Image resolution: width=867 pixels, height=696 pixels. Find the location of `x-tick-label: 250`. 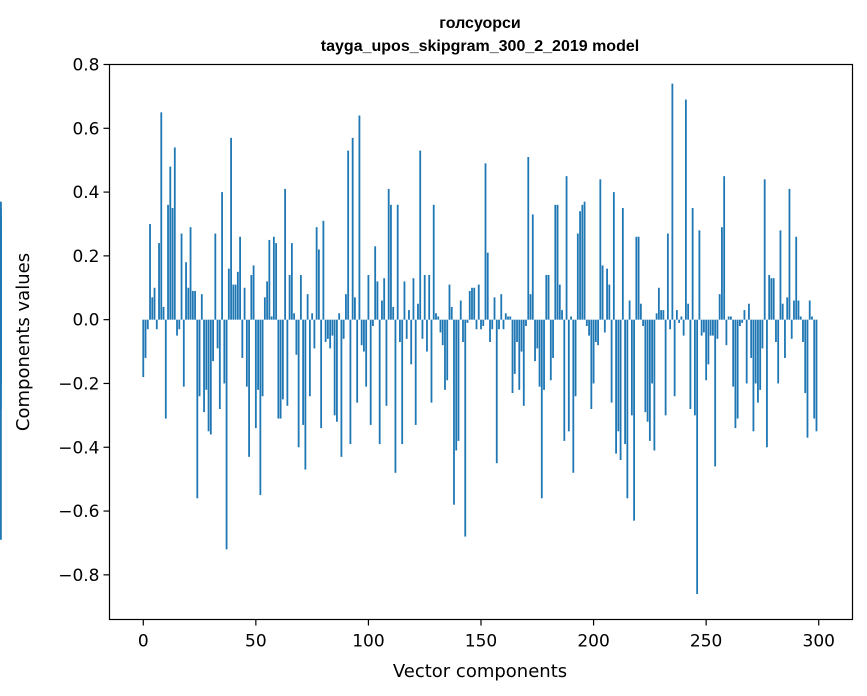

x-tick-label: 250 is located at coordinates (706, 642).